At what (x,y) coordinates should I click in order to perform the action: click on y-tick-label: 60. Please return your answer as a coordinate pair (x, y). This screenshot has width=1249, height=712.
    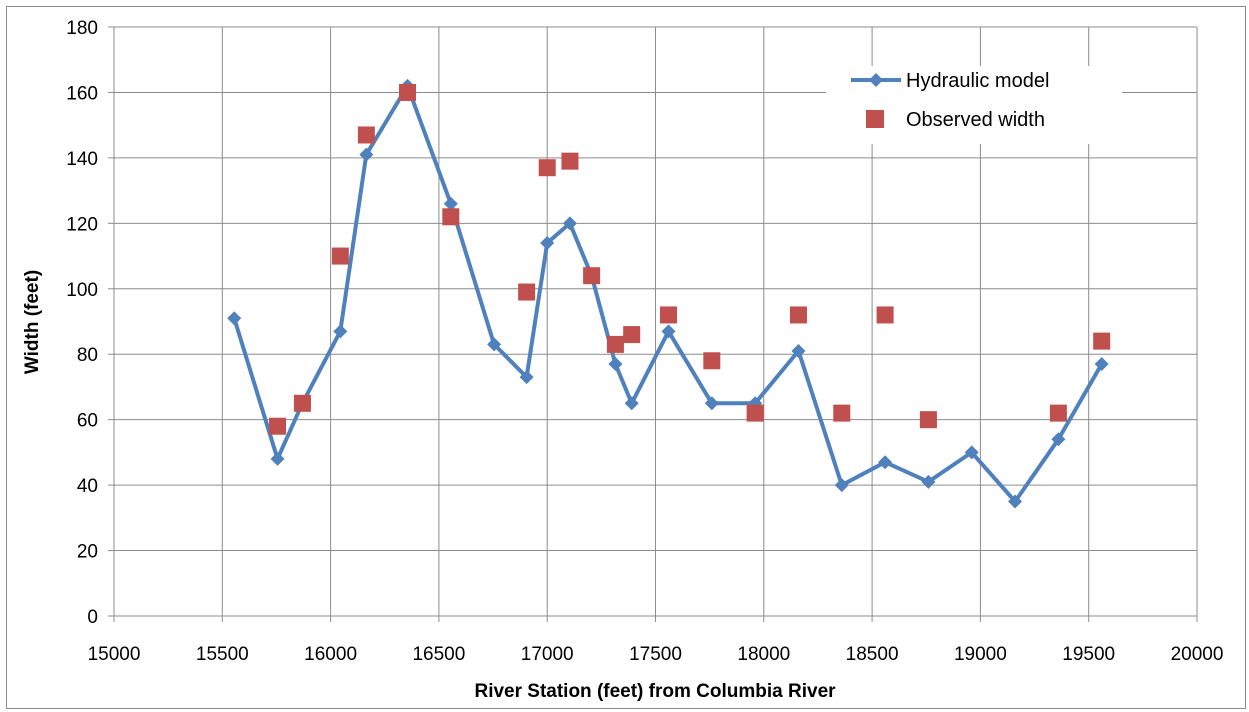
    Looking at the image, I should click on (87, 421).